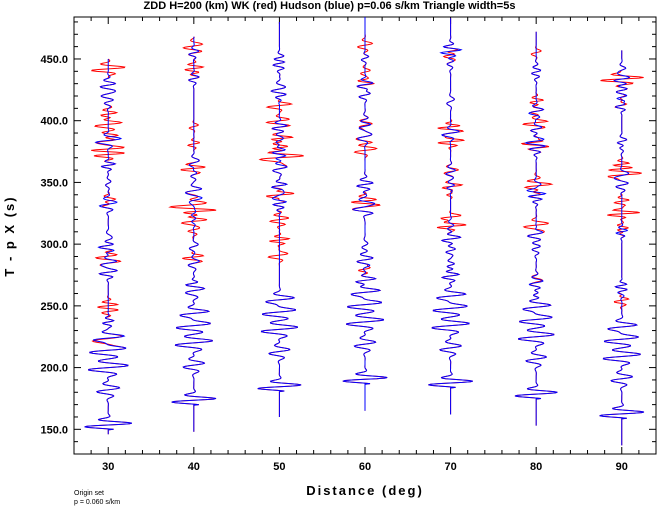 This screenshot has height=508, width=659. Describe the element at coordinates (536, 467) in the screenshot. I see `x-tick-label: 80` at that location.